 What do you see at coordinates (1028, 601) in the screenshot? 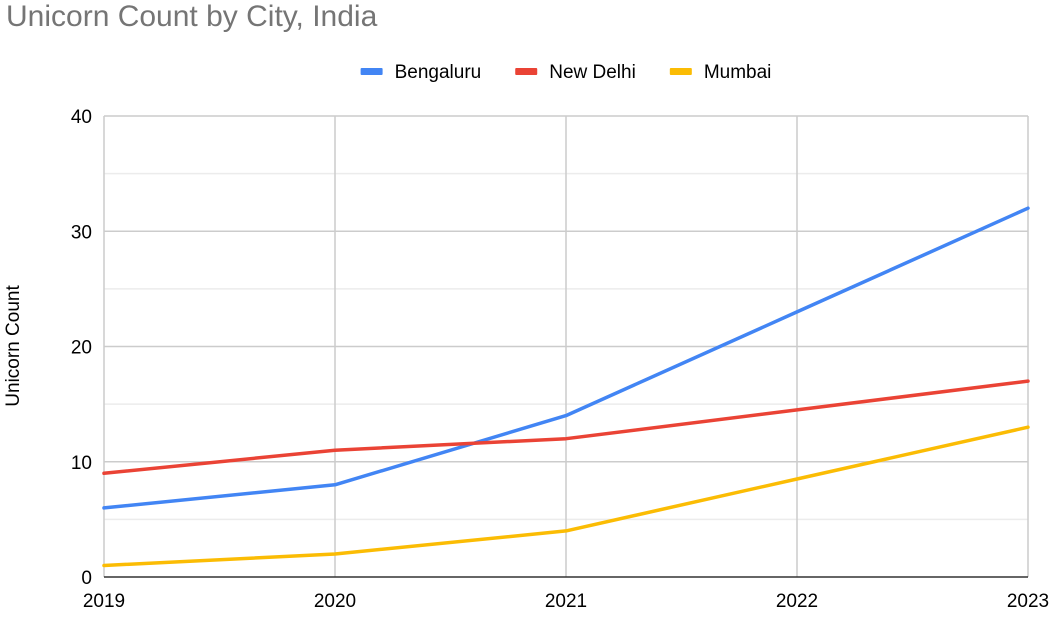
I see `x-tick-label: 2023` at bounding box center [1028, 601].